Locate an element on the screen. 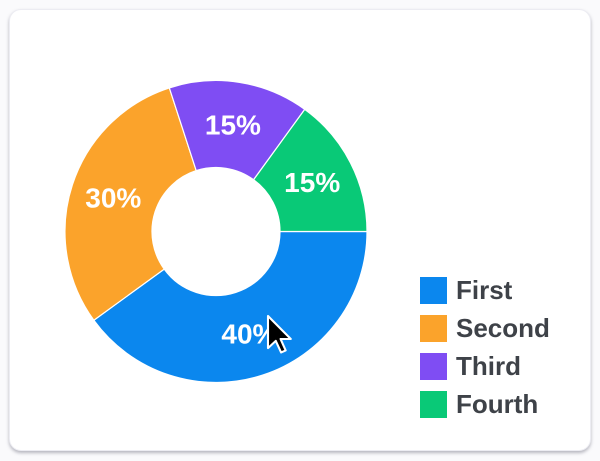  slice-label-fourth: 15% is located at coordinates (312, 182).